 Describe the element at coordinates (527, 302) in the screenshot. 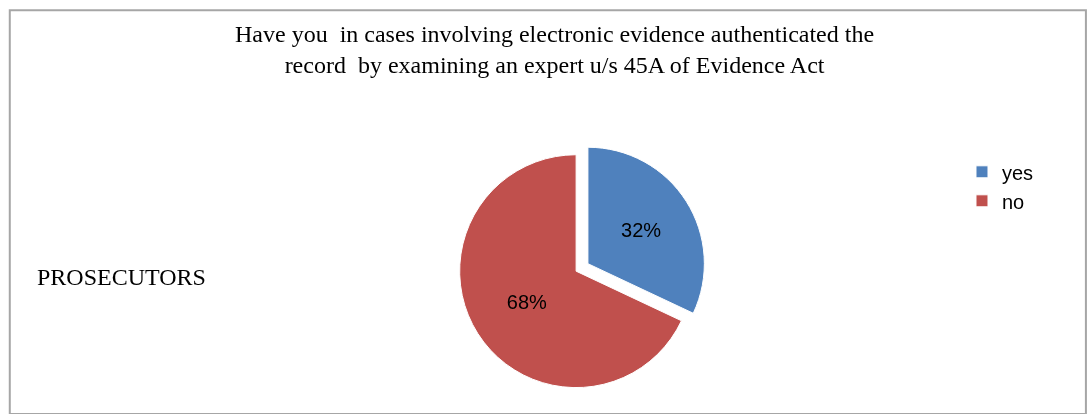

I see `data-label: 68%` at that location.